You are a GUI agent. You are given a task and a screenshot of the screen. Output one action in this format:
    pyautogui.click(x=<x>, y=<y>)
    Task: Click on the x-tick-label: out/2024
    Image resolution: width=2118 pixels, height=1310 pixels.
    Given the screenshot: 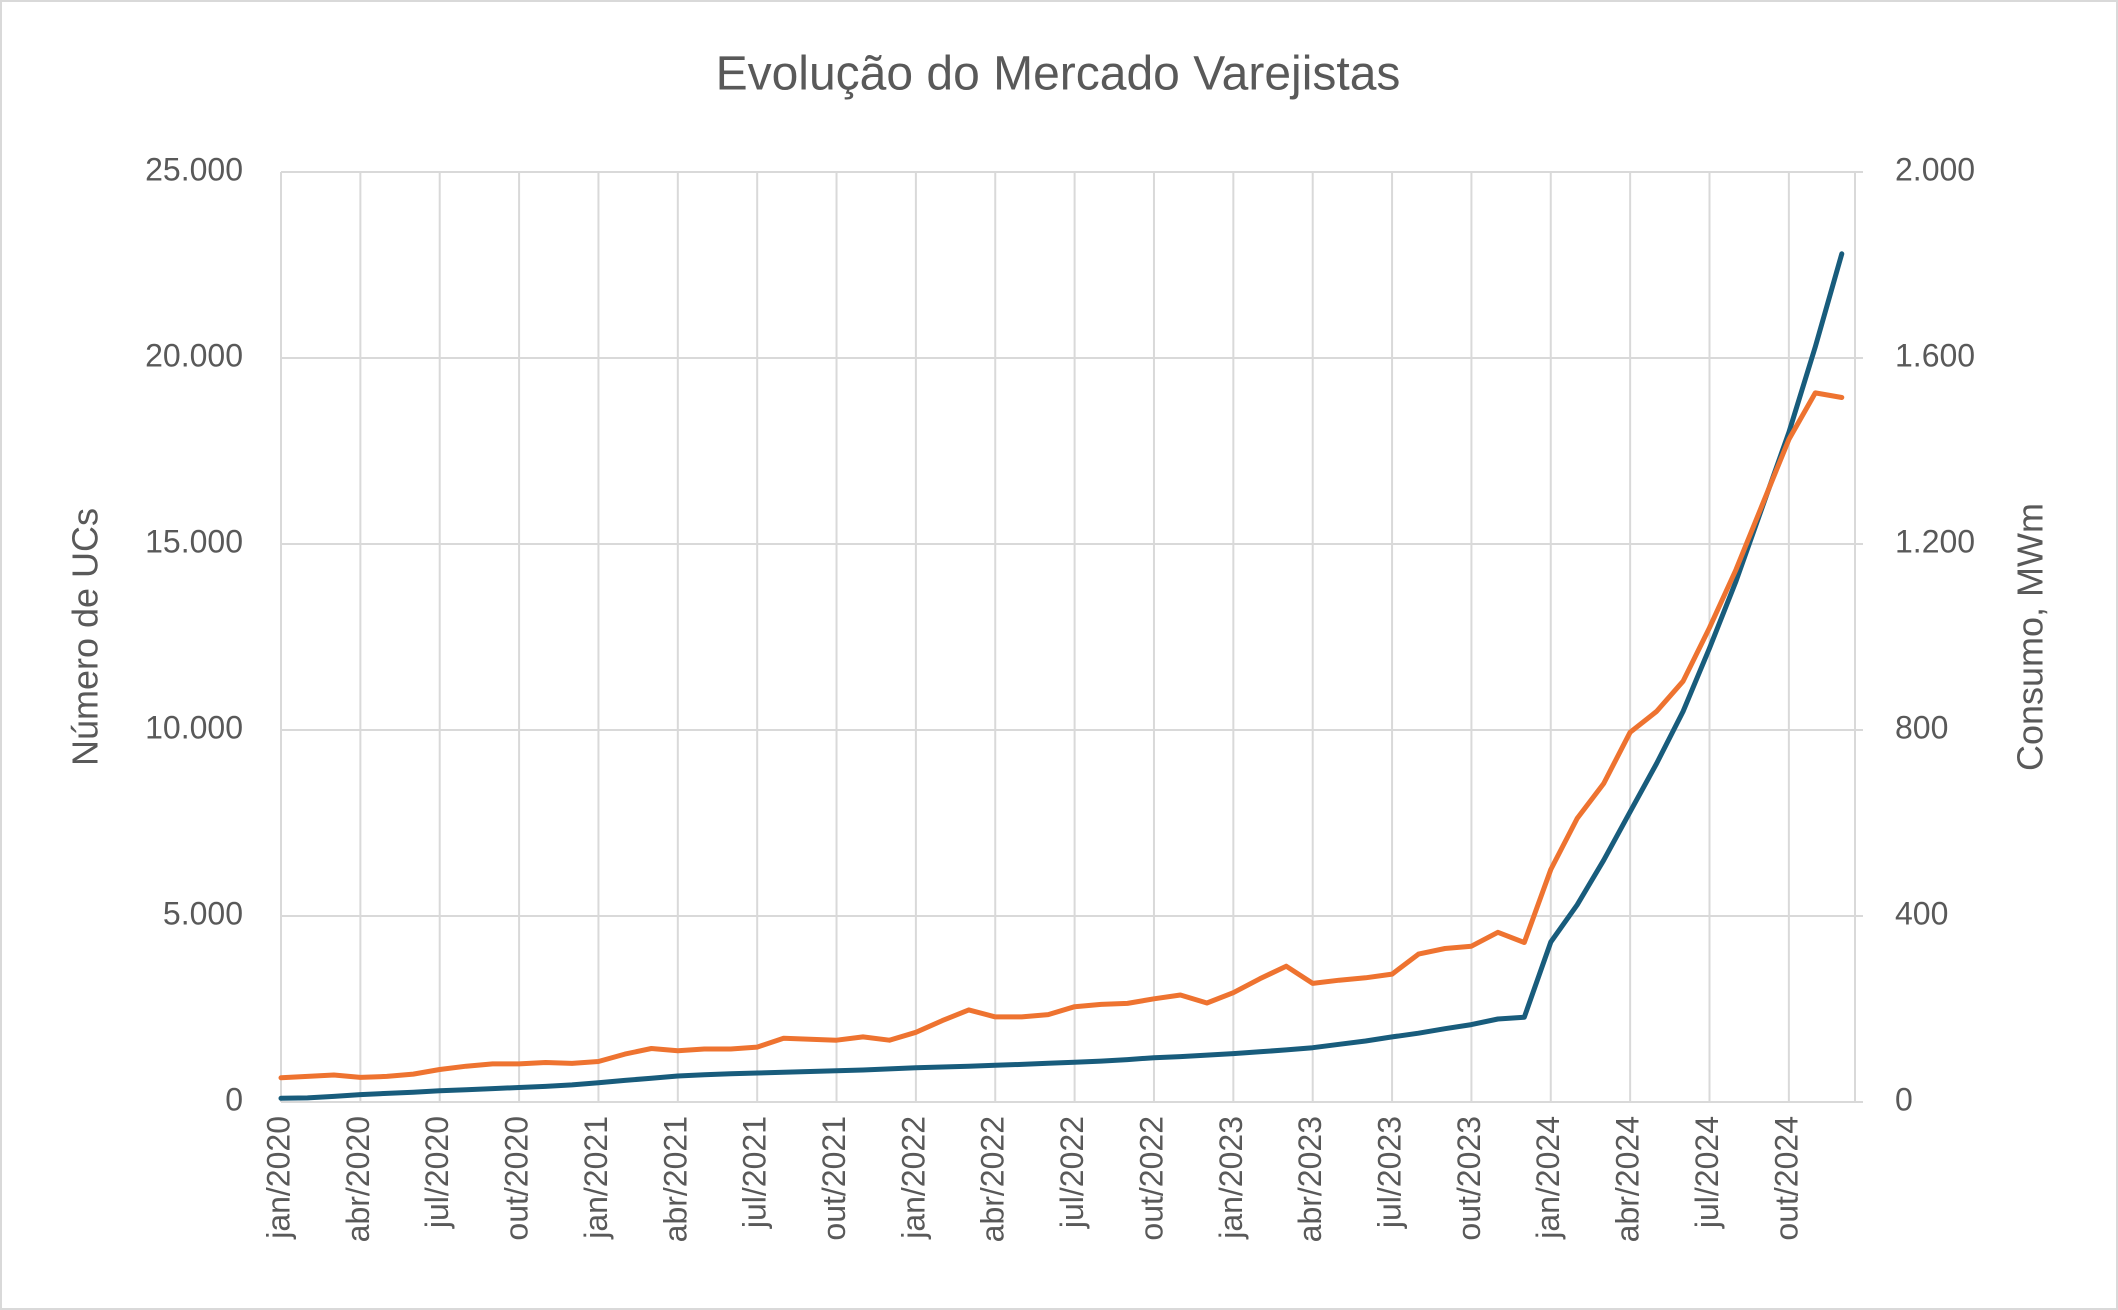 What is the action you would take?
    pyautogui.click(x=1786, y=1178)
    